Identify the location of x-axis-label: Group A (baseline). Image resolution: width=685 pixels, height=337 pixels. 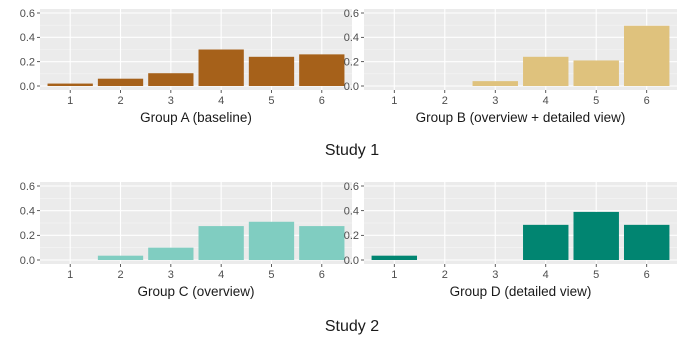
(196, 117).